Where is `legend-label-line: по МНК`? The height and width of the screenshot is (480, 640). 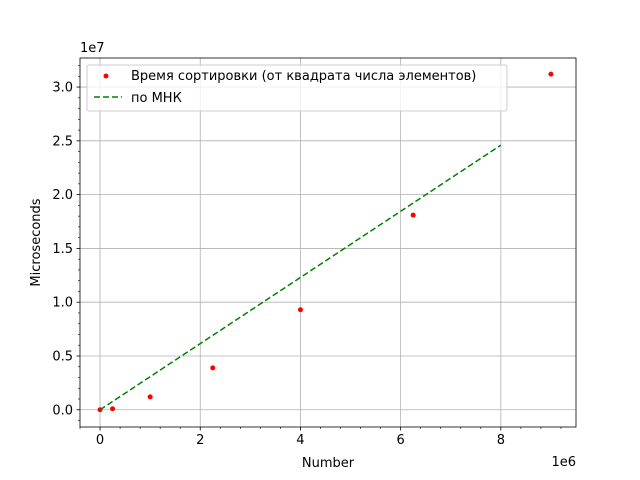 legend-label-line: по МНК is located at coordinates (156, 98).